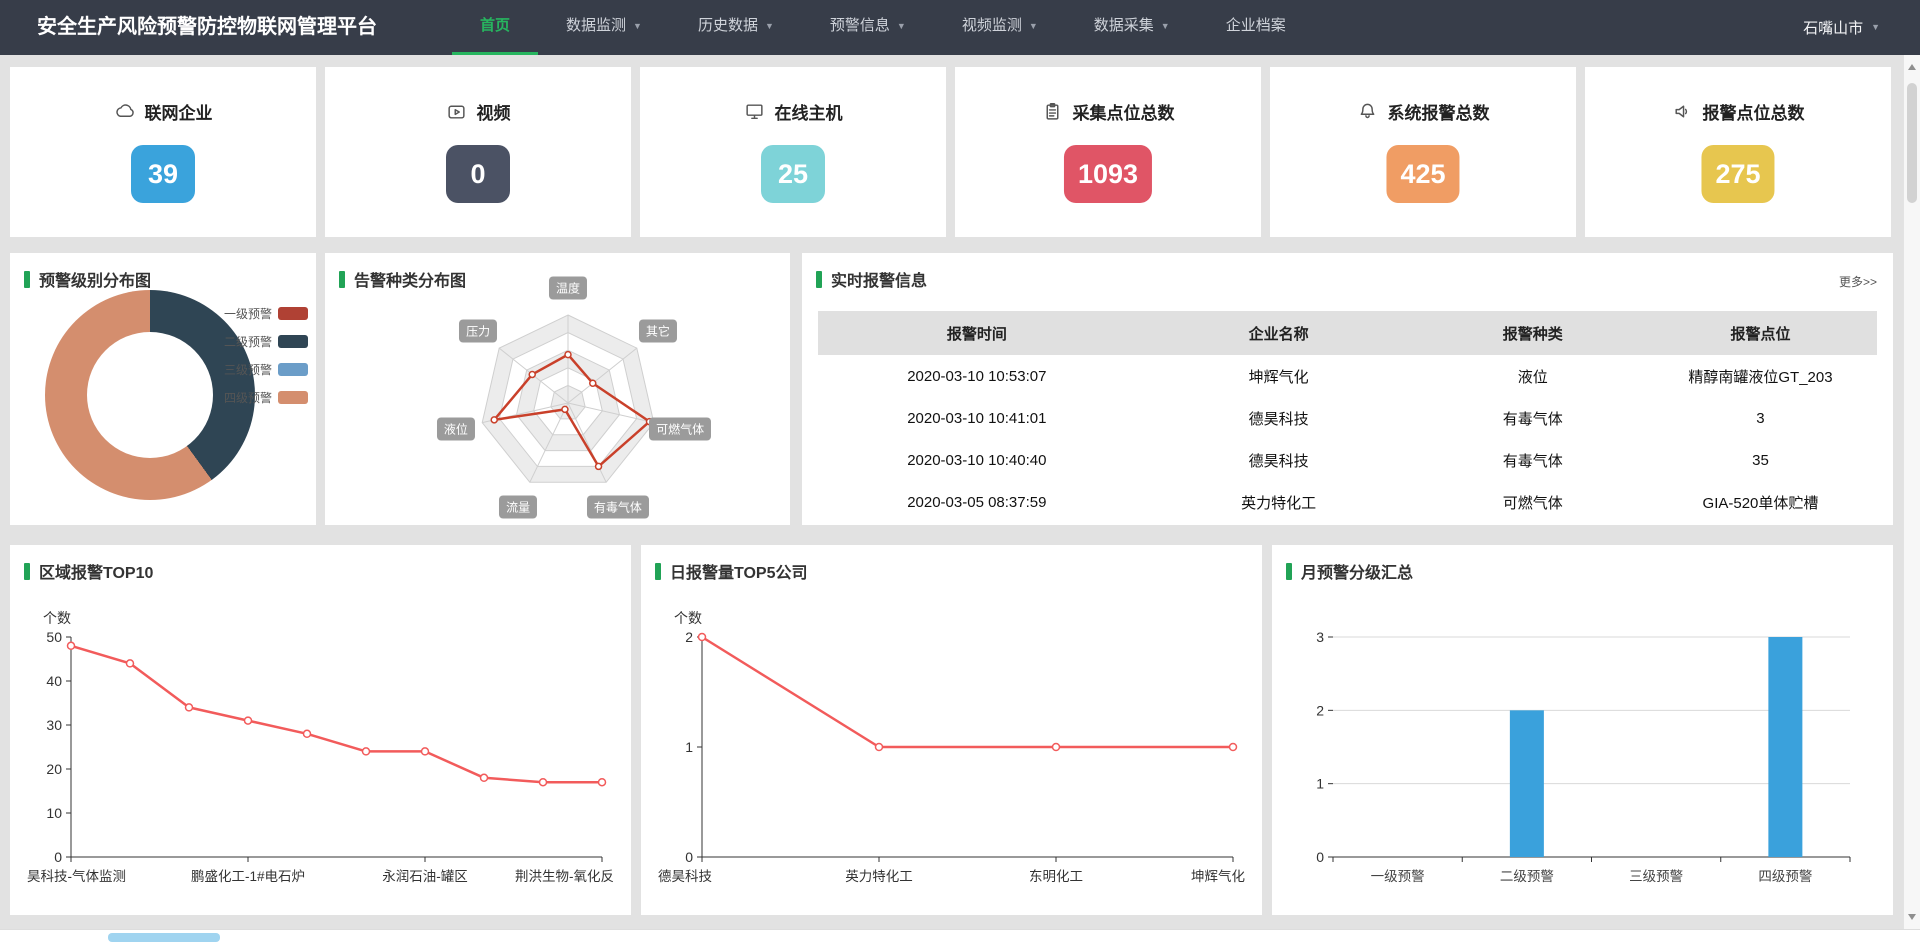  I want to click on stat-head: 采集点位总数, so click(1108, 111).